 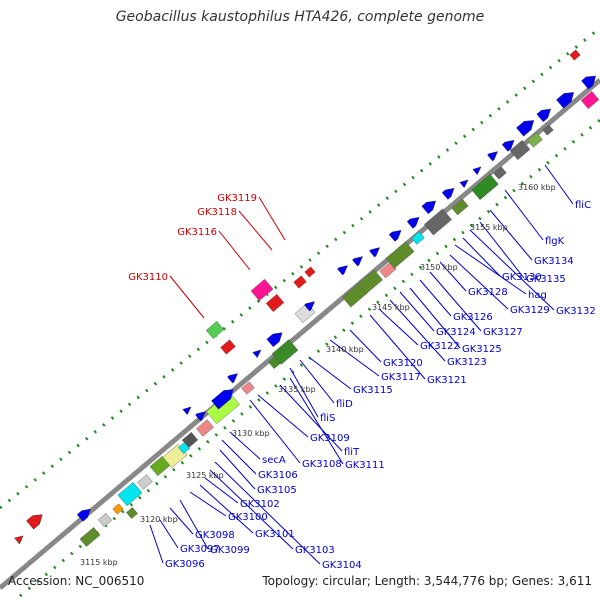 I want to click on gene-label: GK3100, so click(x=248, y=517).